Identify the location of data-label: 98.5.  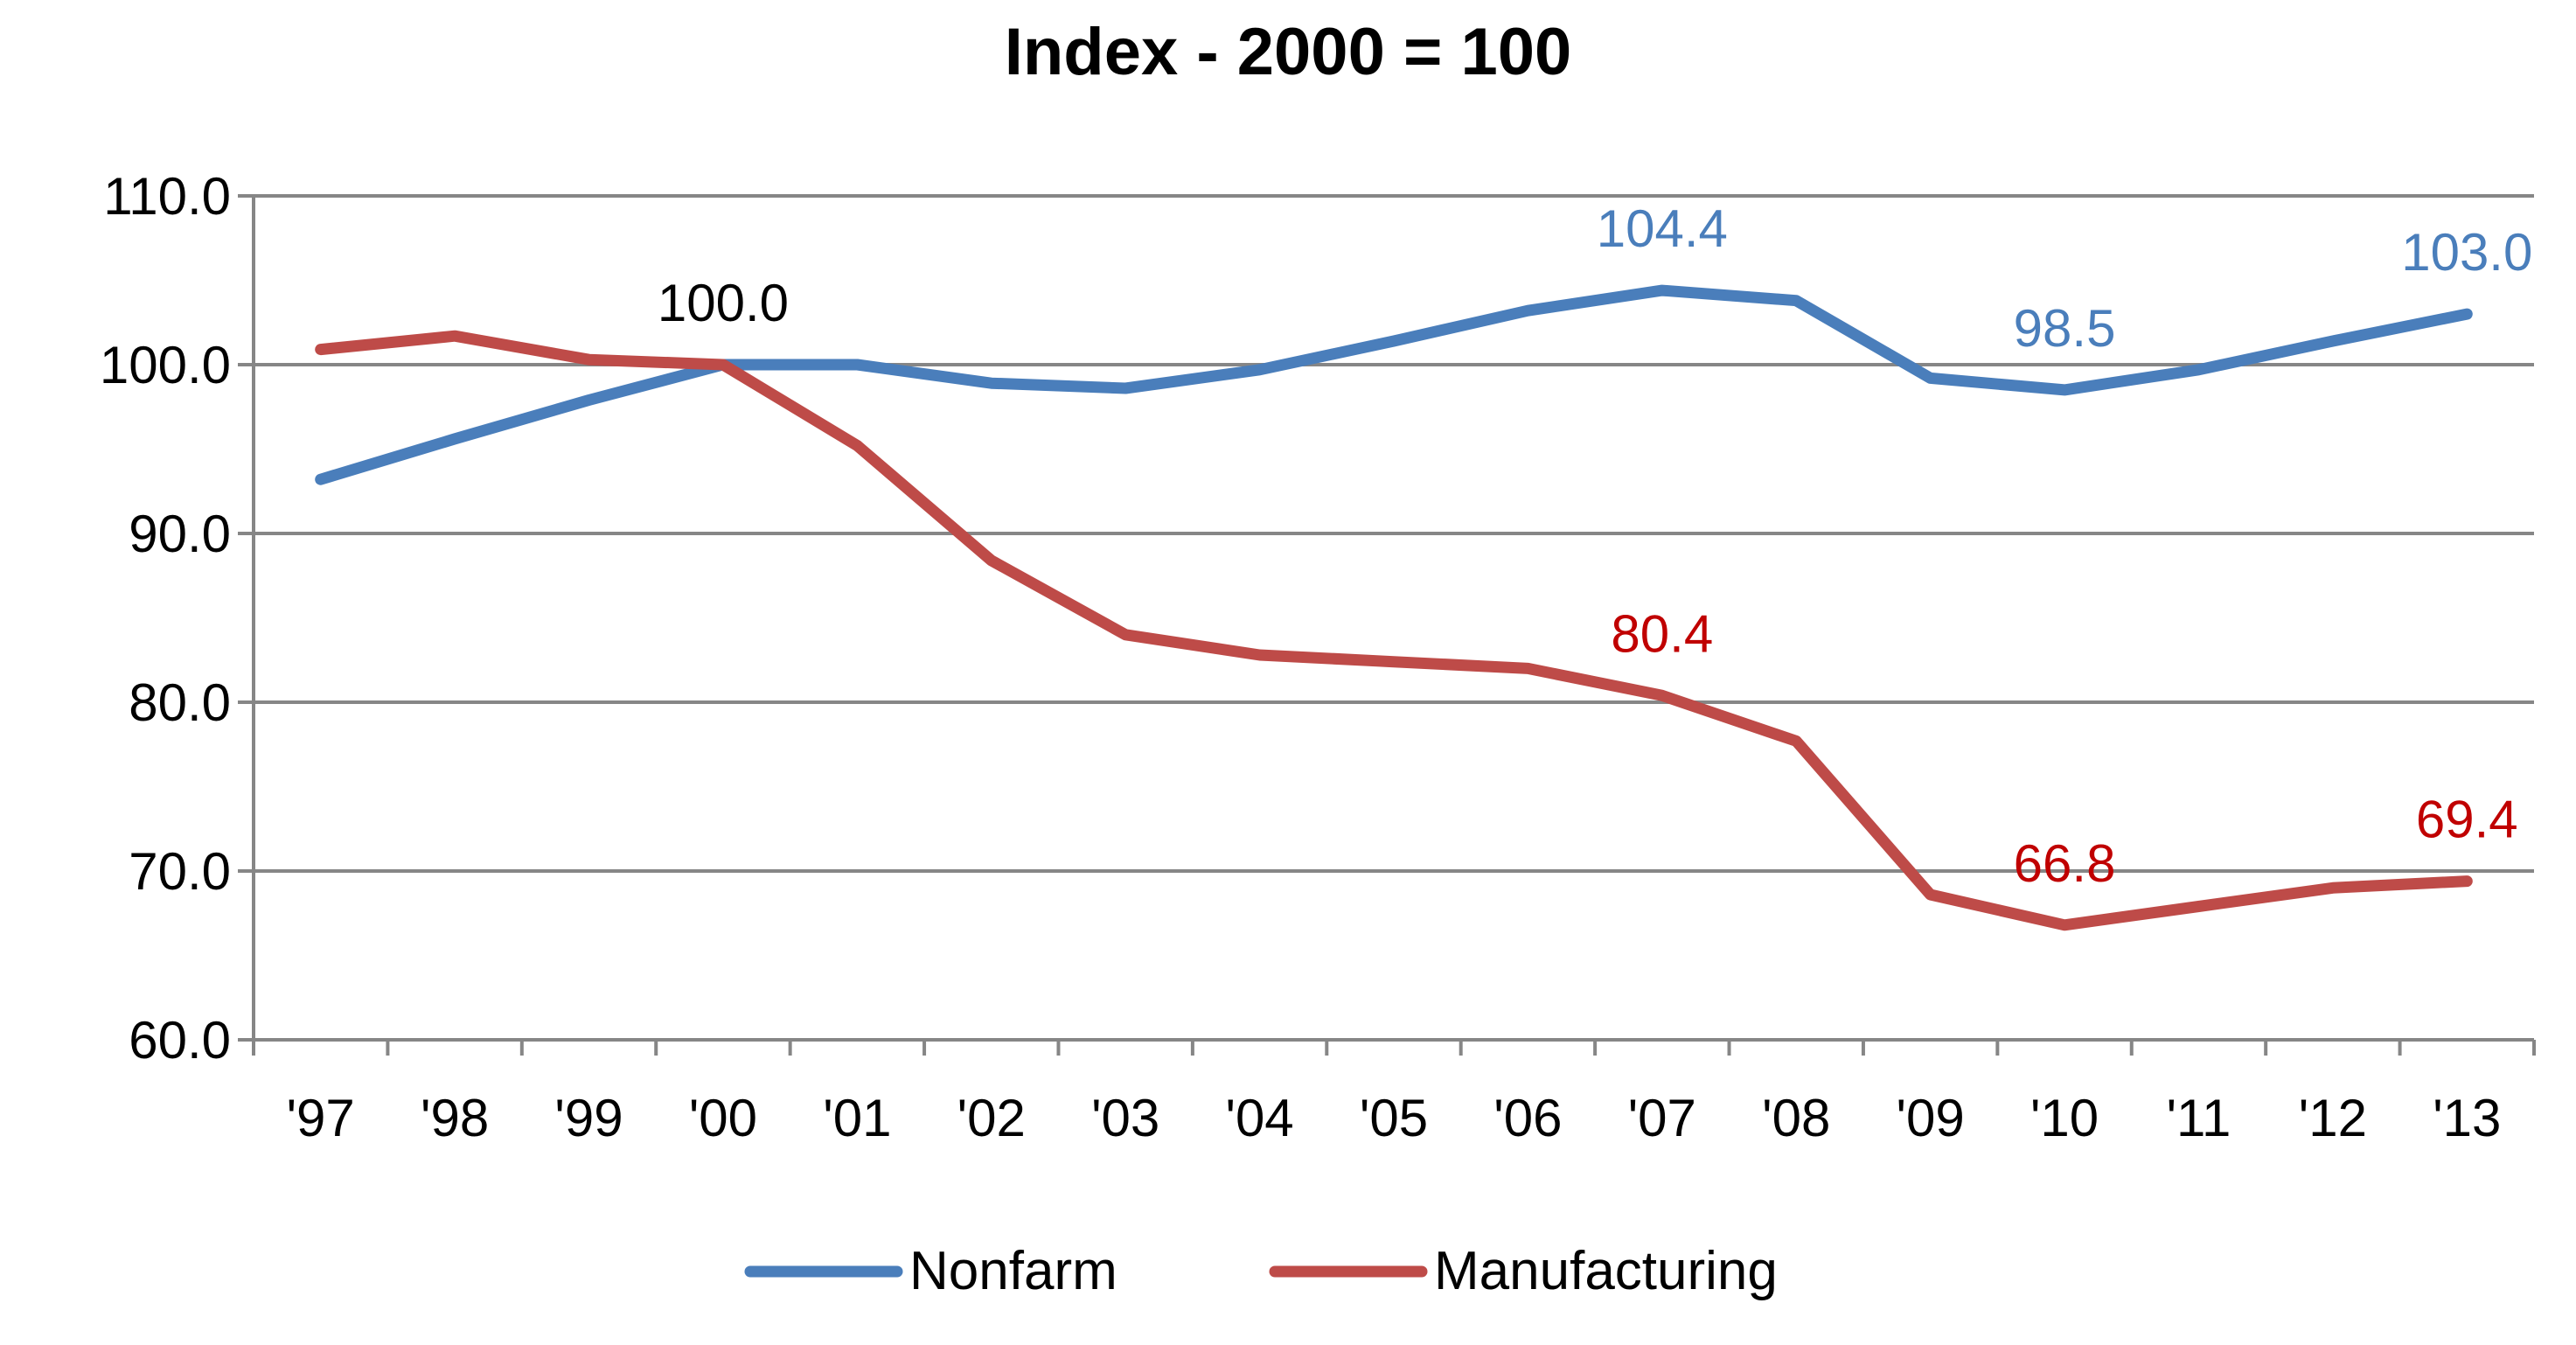
(2065, 328).